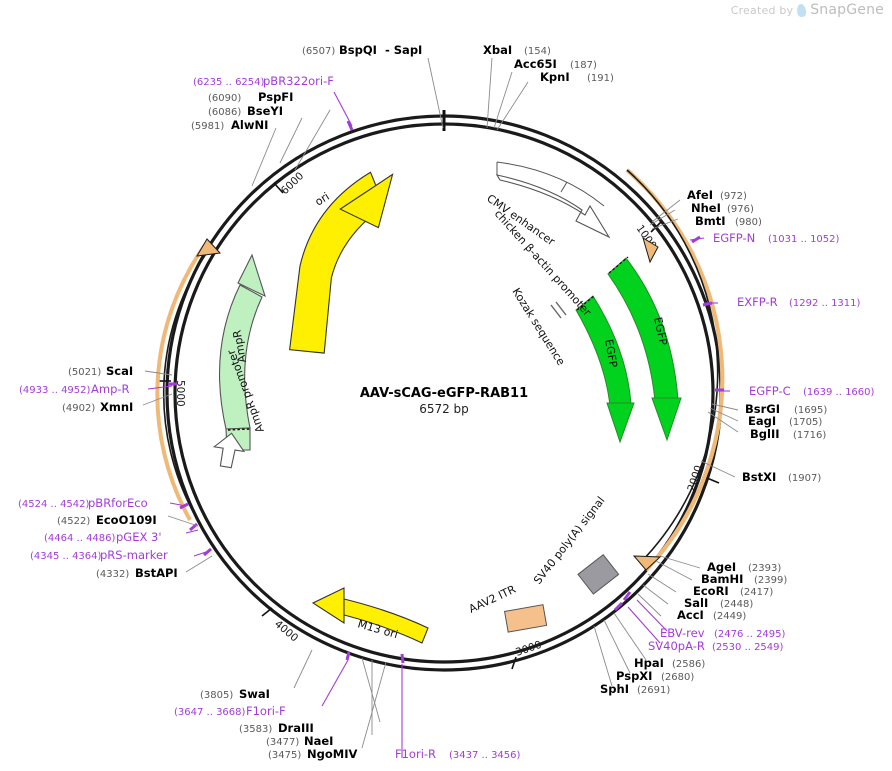  What do you see at coordinates (276, 728) in the screenshot?
I see `enzyme-label-draiii: (3583) DraIII` at bounding box center [276, 728].